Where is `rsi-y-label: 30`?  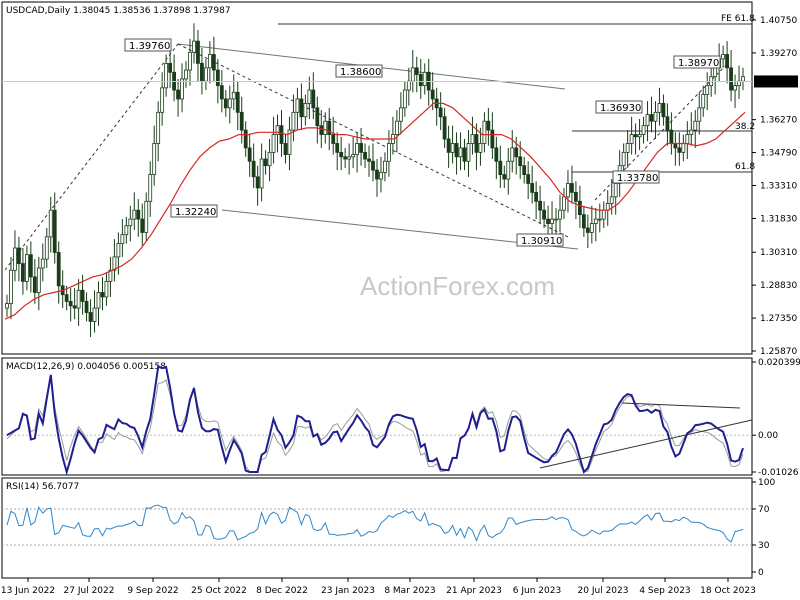 rsi-y-label: 30 is located at coordinates (764, 546).